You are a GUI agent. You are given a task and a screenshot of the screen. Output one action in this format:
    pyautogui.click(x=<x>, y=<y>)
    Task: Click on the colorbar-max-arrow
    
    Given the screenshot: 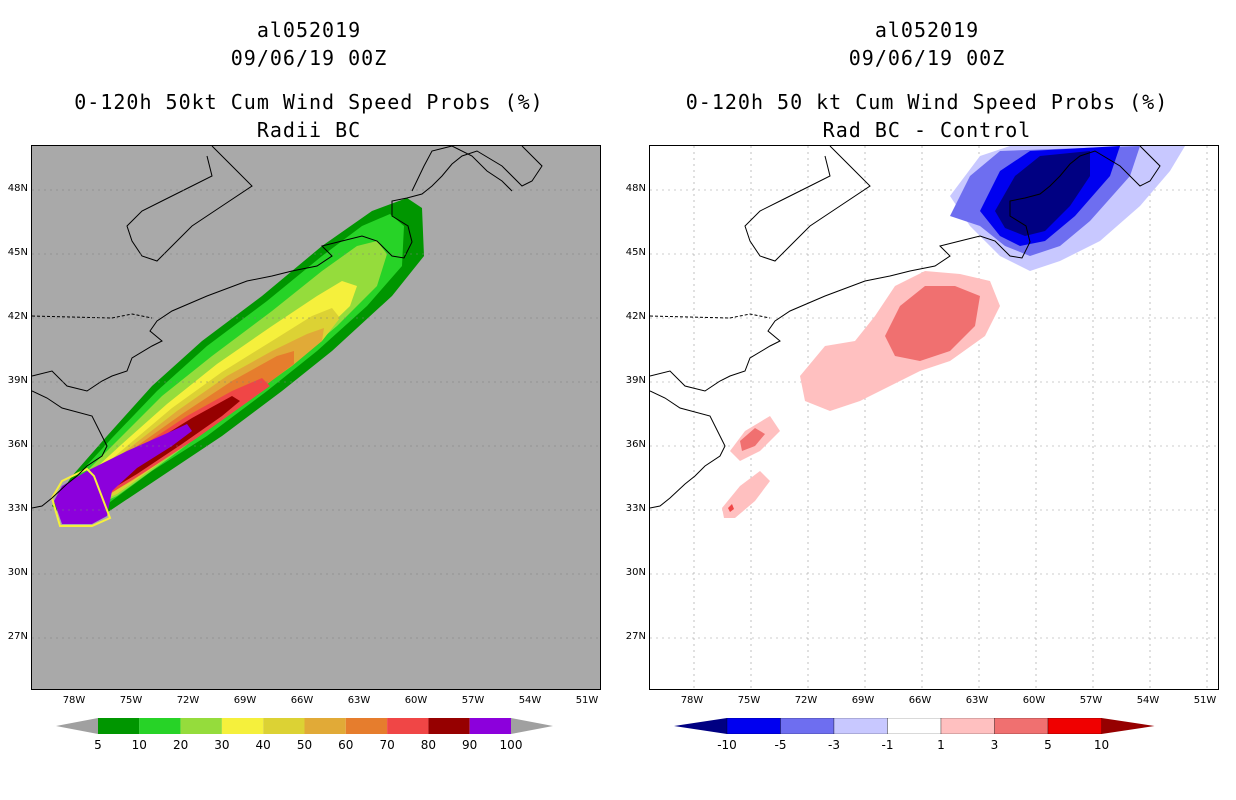 What is the action you would take?
    pyautogui.click(x=532, y=726)
    